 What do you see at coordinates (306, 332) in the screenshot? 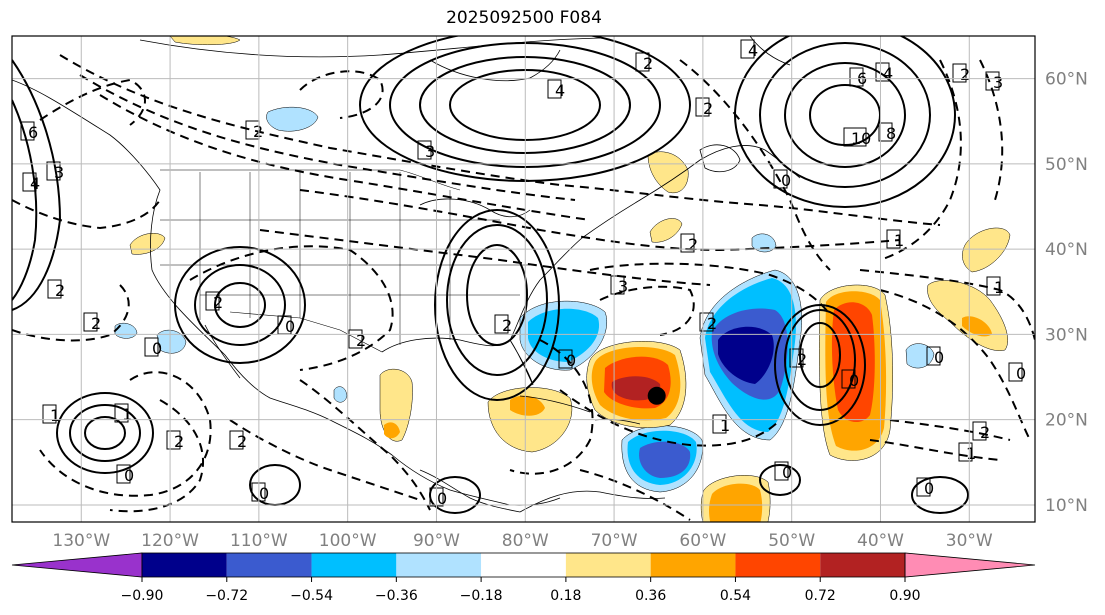
I see `us-mexico-border` at bounding box center [306, 332].